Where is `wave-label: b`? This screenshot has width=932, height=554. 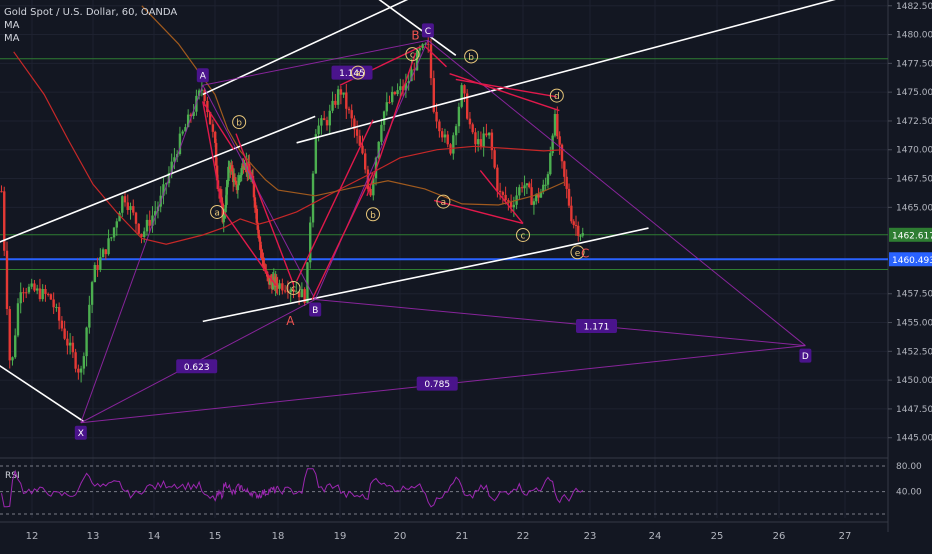
wave-label: b is located at coordinates (471, 58).